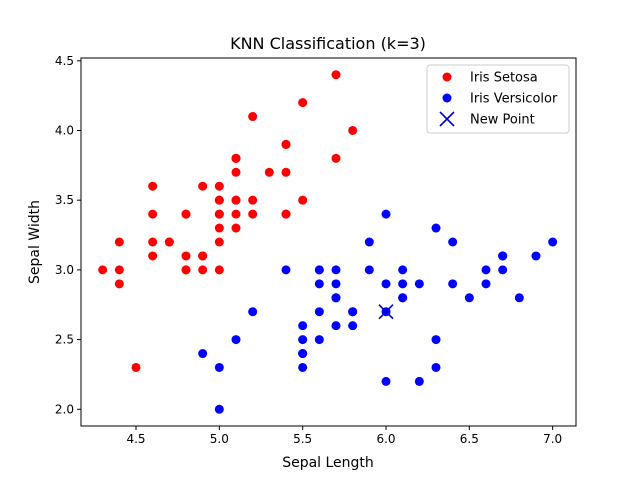 This screenshot has width=640, height=480. Describe the element at coordinates (64, 200) in the screenshot. I see `y-tick-label: 3.5` at that location.